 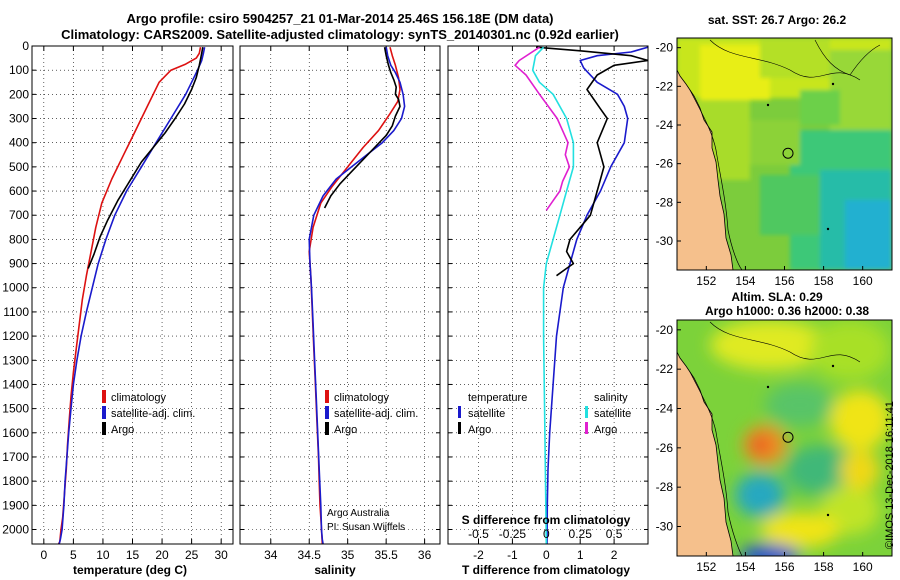 I want to click on x-tick-label: 10, so click(x=103, y=555).